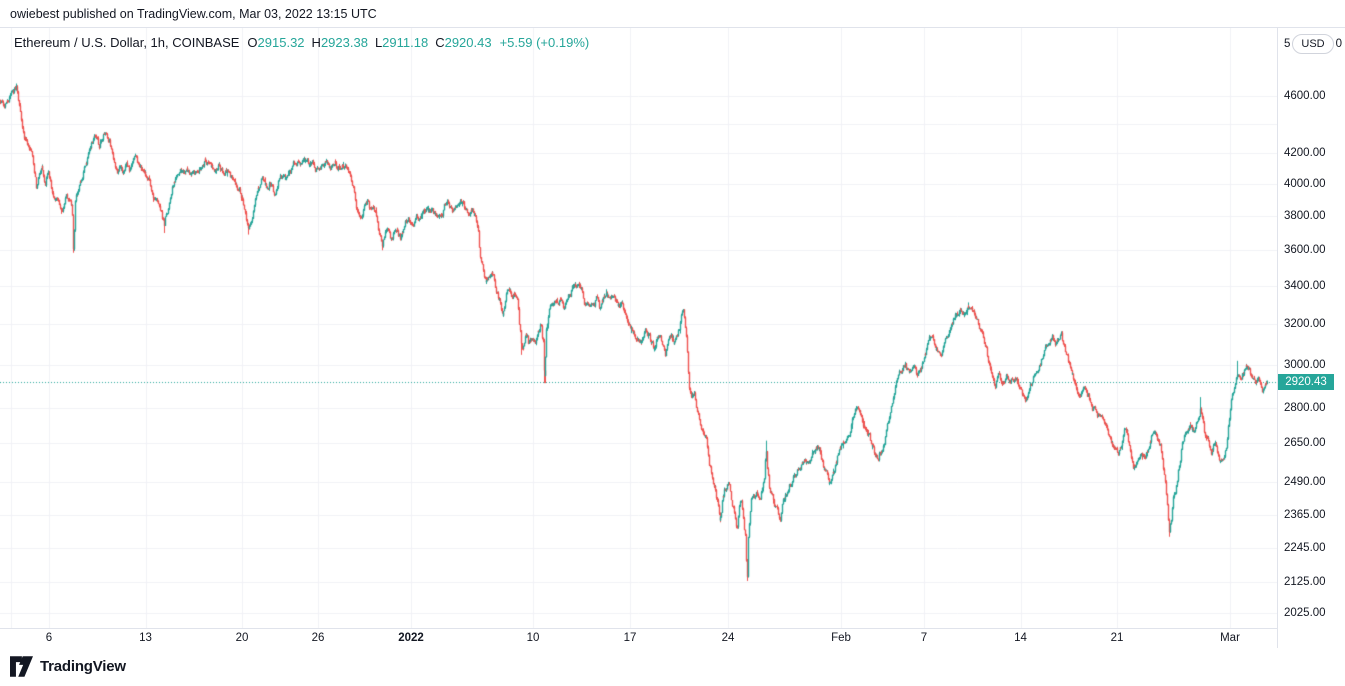 This screenshot has width=1345, height=686. I want to click on time-axis-label: 24, so click(728, 638).